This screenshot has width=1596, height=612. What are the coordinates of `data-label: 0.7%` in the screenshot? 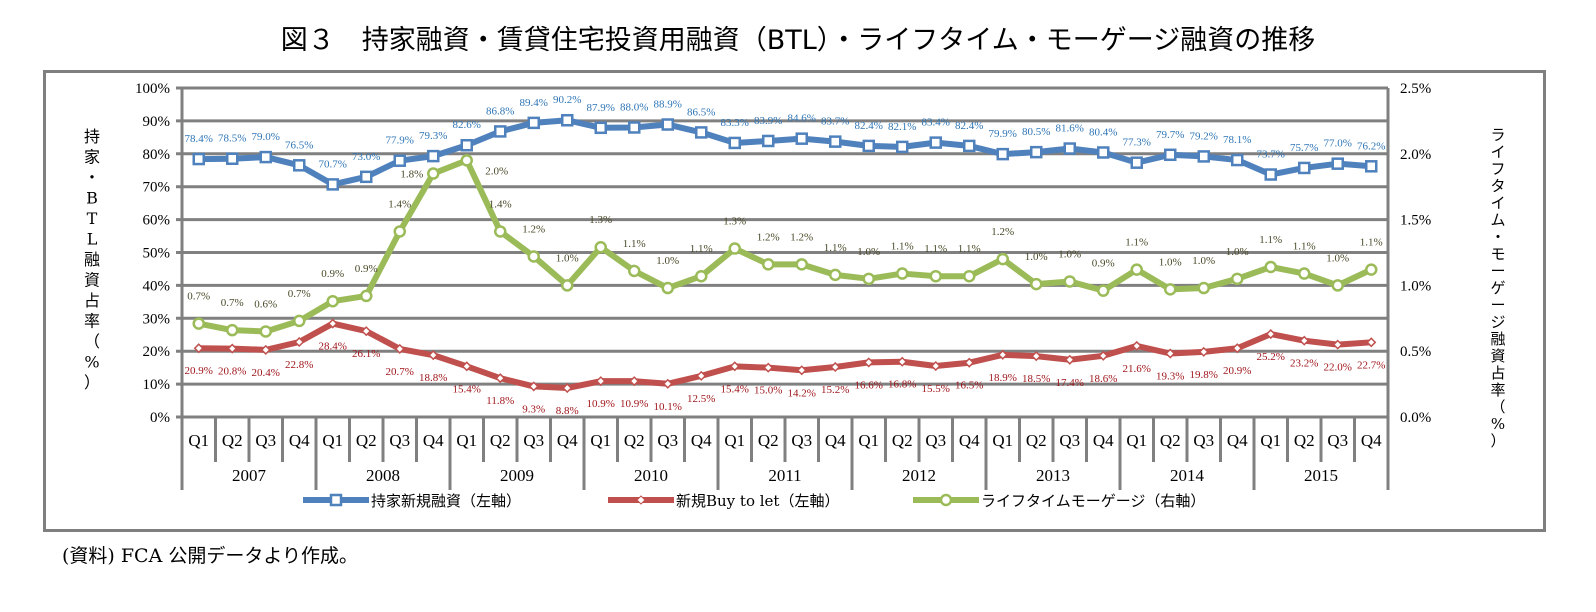 It's located at (232, 303).